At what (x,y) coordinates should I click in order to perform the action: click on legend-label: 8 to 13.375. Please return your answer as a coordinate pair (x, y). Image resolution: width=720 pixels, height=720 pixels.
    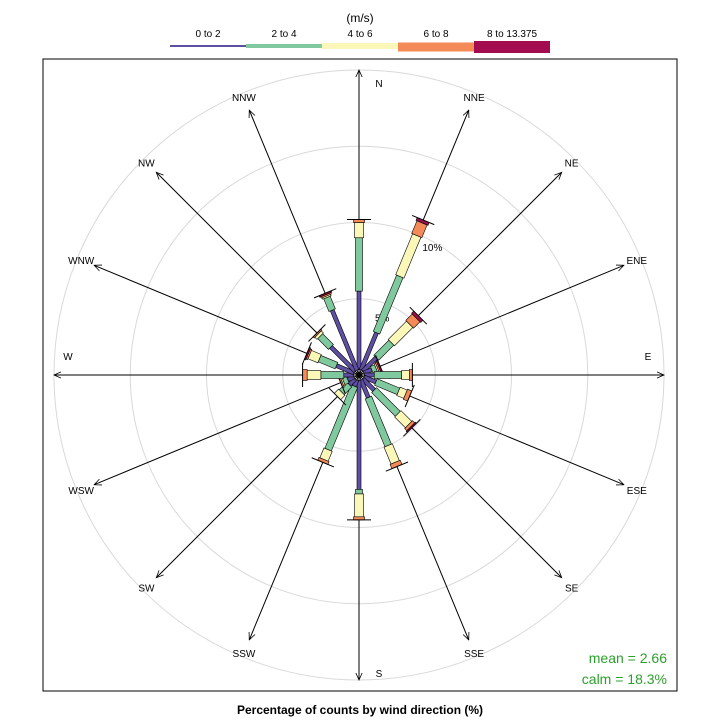
    Looking at the image, I should click on (512, 34).